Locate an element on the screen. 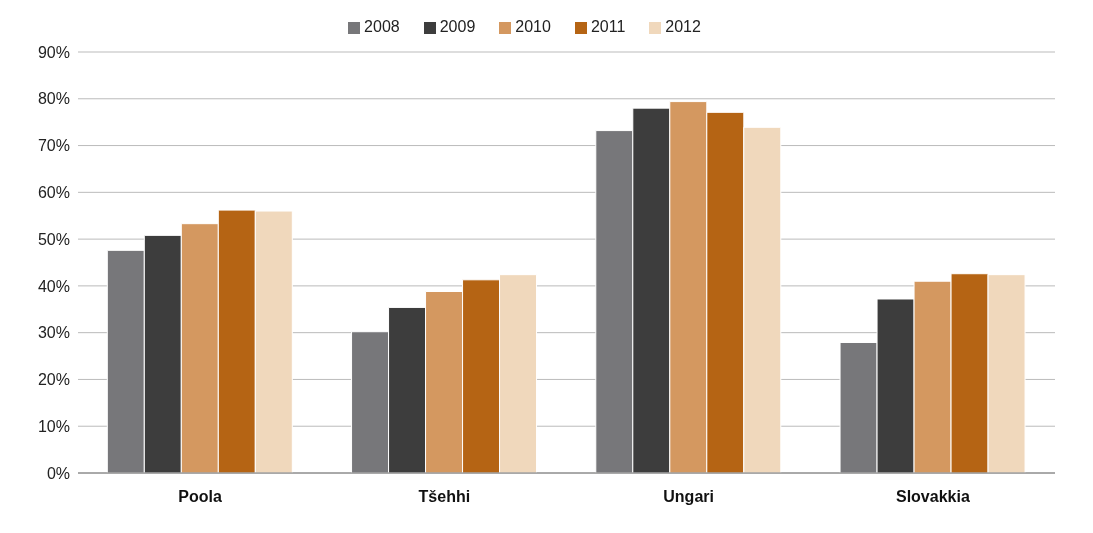  y-tick-label: 50% is located at coordinates (53, 239).